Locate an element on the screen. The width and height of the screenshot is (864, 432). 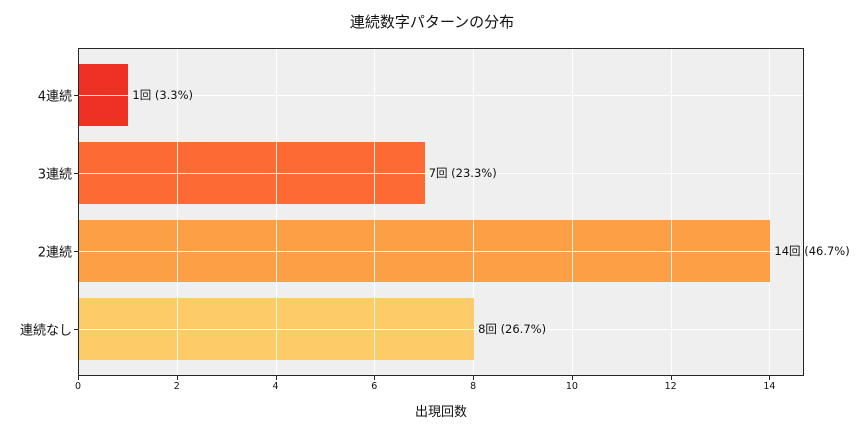
y-tick-label: 3連続 is located at coordinates (54, 175).